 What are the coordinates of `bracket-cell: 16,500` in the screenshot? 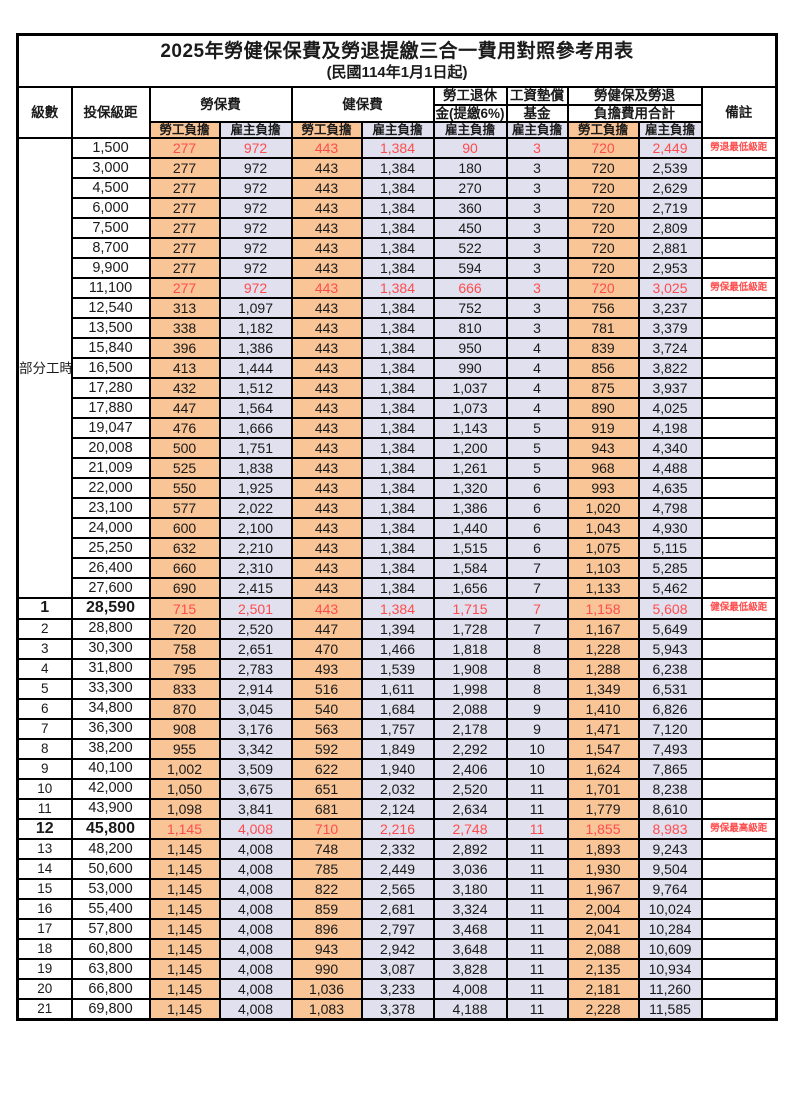 It's located at (110, 368).